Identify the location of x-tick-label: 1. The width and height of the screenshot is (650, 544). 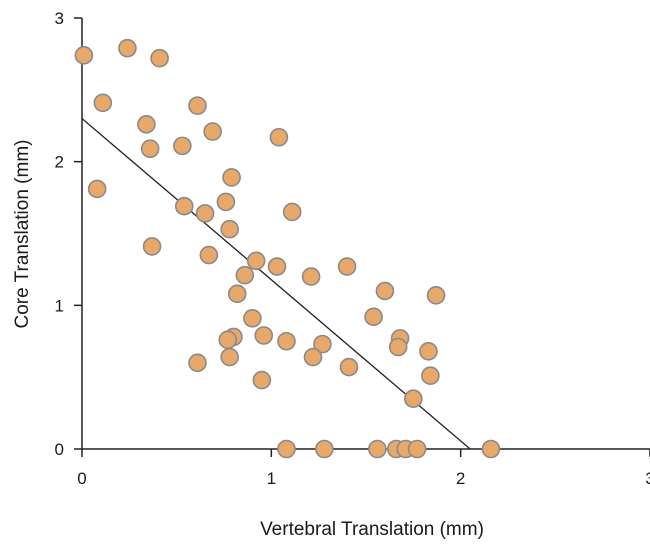
(271, 478).